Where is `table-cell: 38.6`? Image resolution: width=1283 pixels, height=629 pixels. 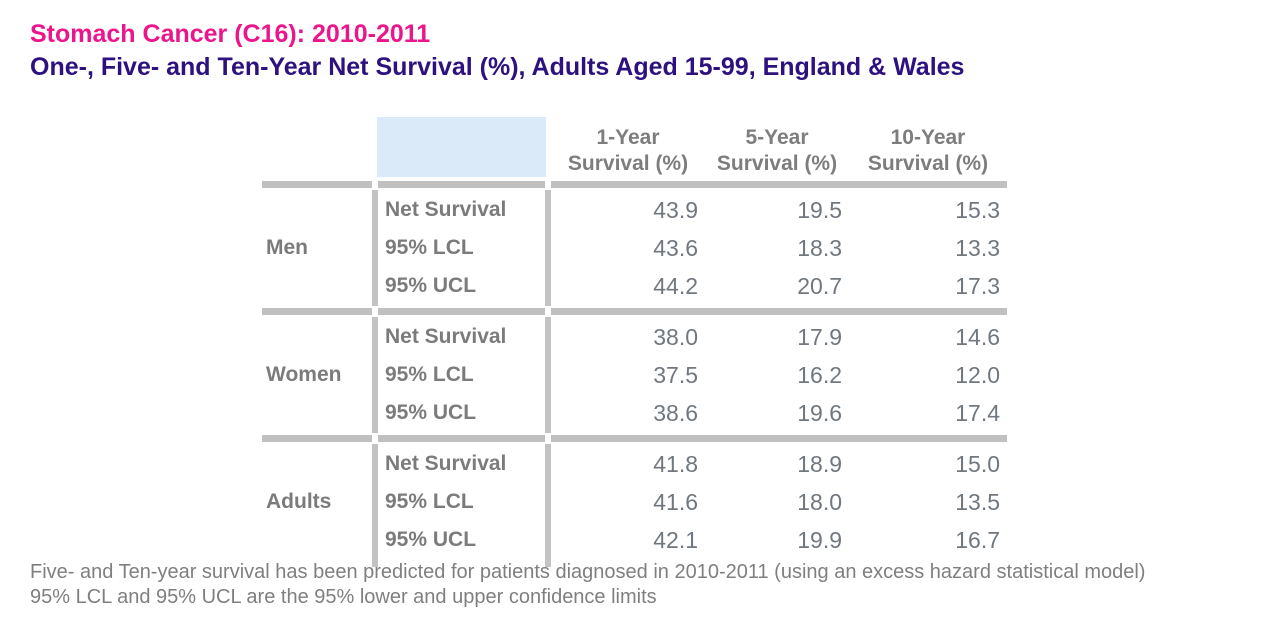
table-cell: 38.6 is located at coordinates (675, 413).